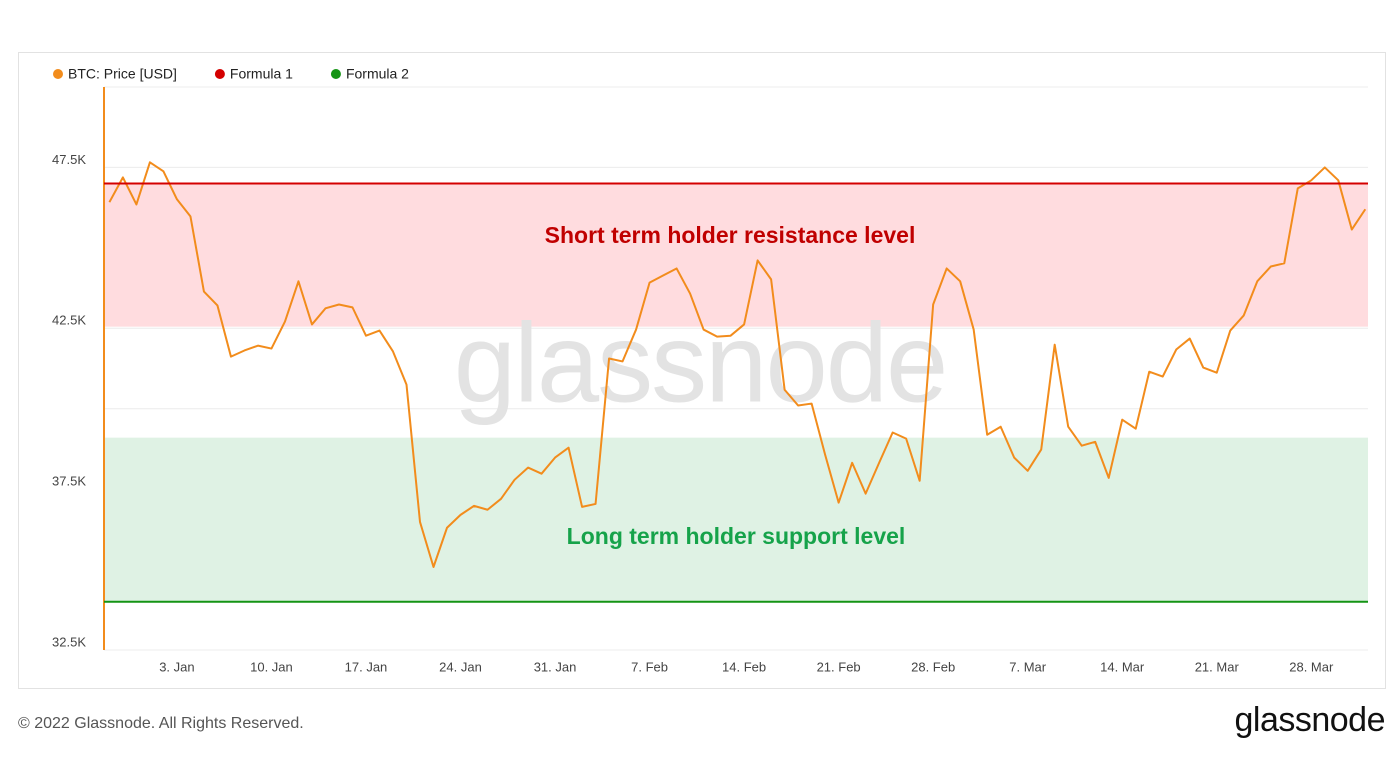 The width and height of the screenshot is (1400, 778). What do you see at coordinates (1309, 720) in the screenshot?
I see `logo: glassnode` at bounding box center [1309, 720].